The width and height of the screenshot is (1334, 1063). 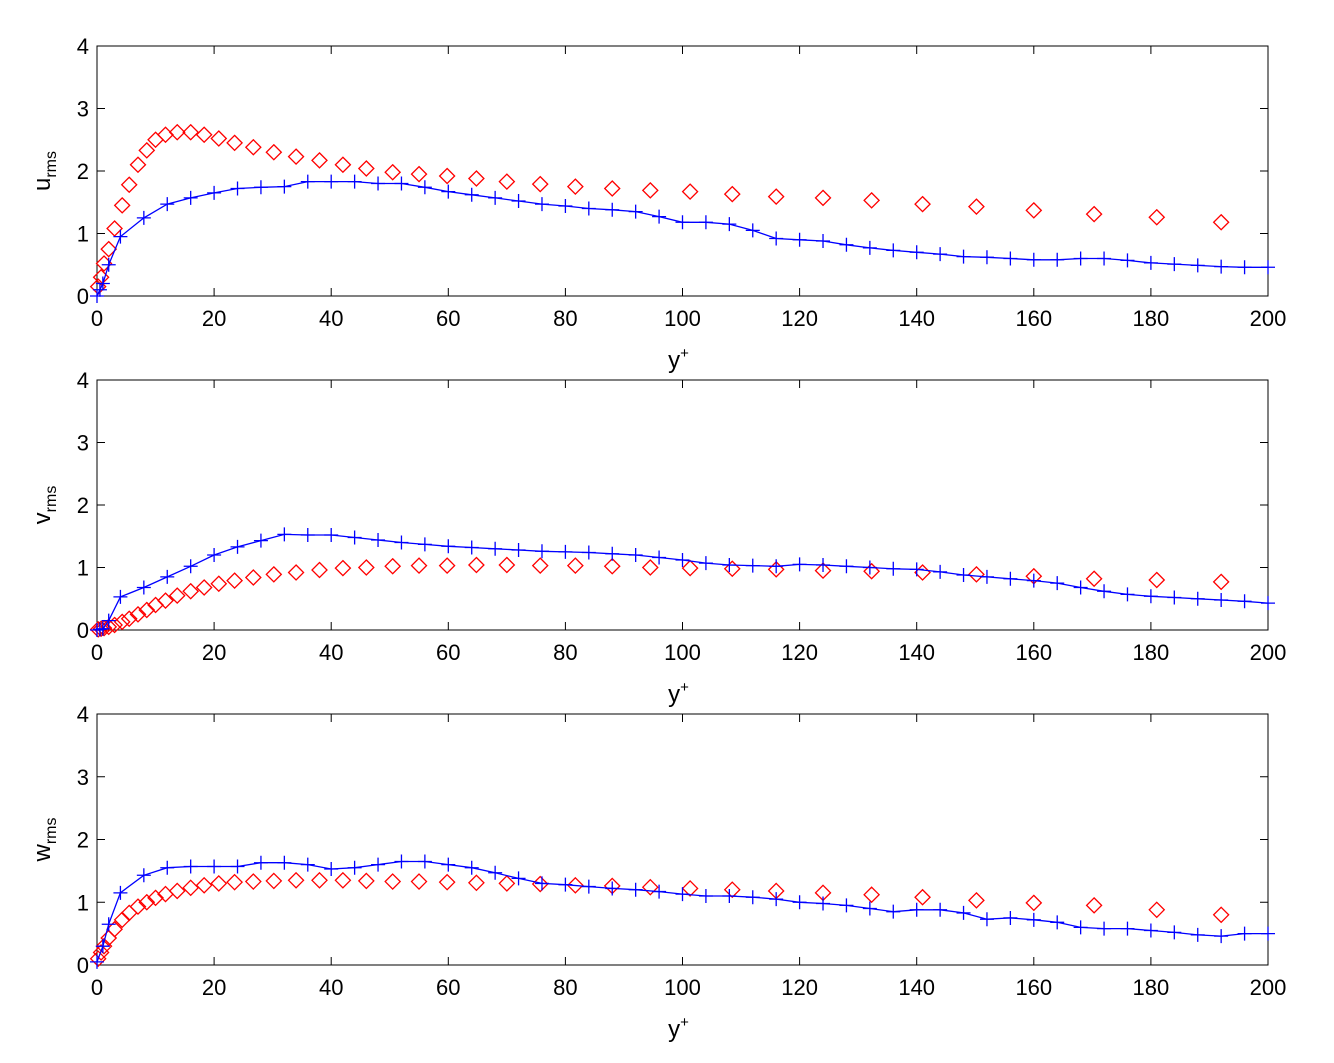 I want to click on series-diamond, so click(x=659, y=209).